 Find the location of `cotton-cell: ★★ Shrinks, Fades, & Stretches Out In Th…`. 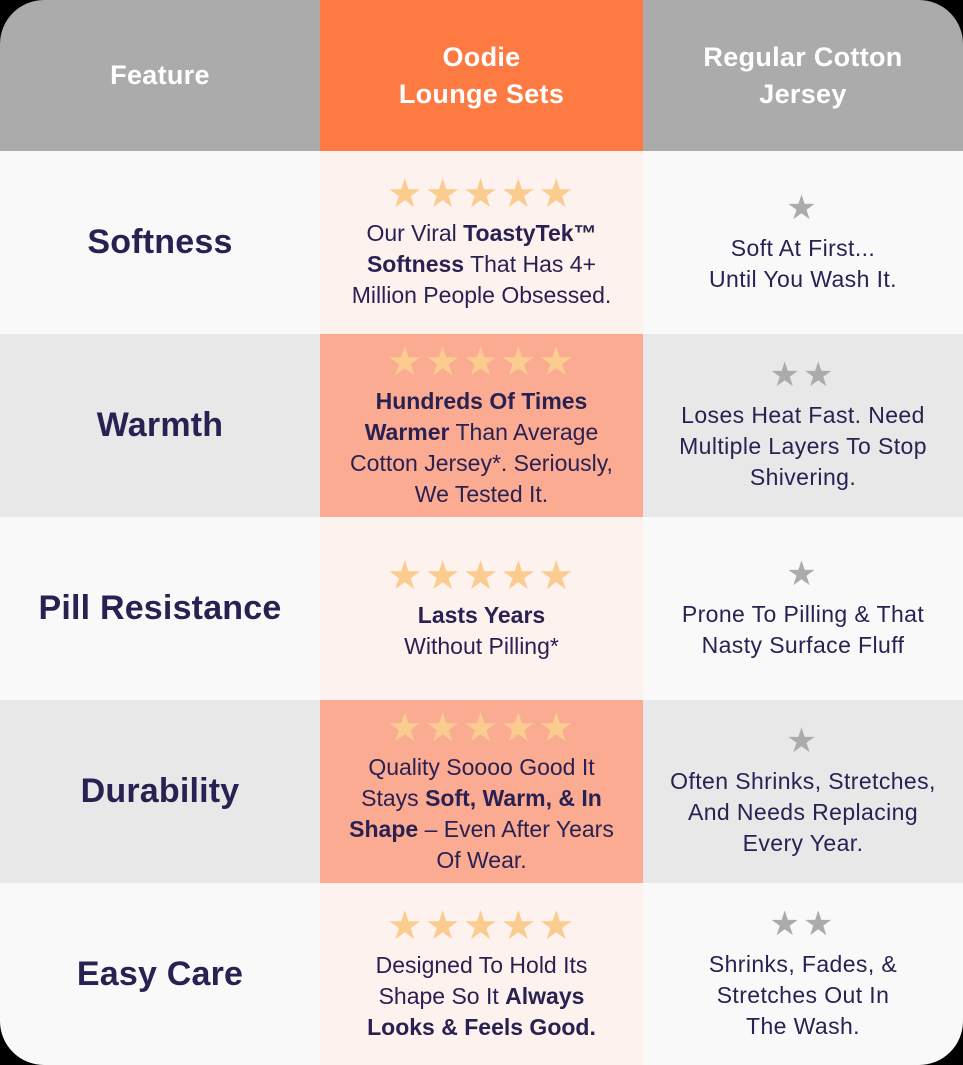

cotton-cell: ★★ Shrinks, Fades, & Stretches Out In Th… is located at coordinates (803, 974).